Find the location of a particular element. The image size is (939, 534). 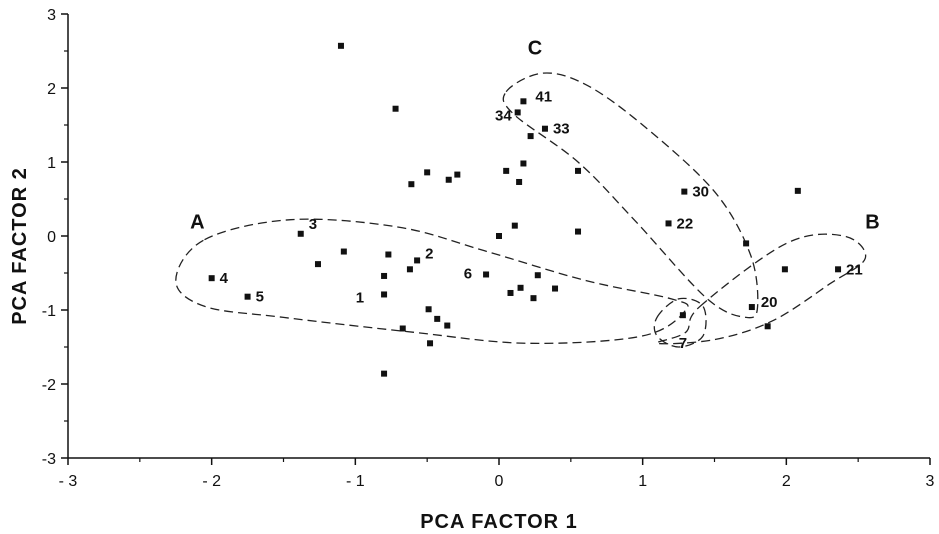

x-tick-label: 0 is located at coordinates (499, 481).